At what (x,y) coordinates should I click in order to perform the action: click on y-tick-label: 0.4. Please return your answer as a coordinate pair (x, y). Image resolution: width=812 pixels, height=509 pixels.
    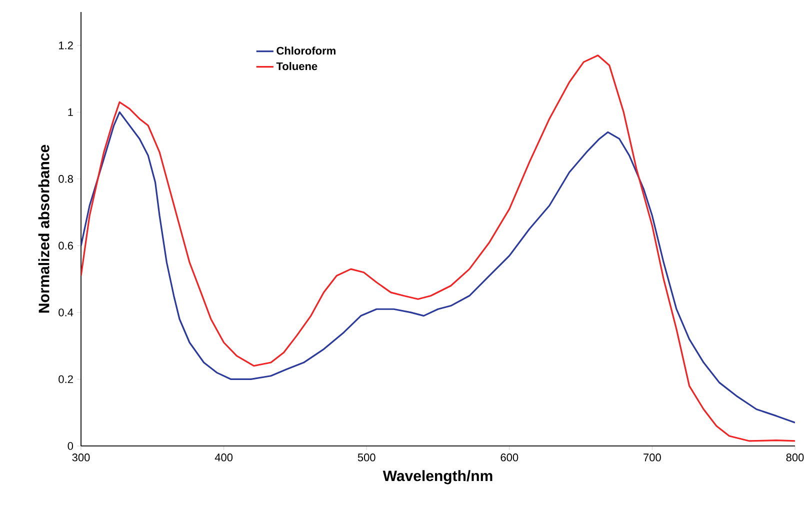
    Looking at the image, I should click on (66, 312).